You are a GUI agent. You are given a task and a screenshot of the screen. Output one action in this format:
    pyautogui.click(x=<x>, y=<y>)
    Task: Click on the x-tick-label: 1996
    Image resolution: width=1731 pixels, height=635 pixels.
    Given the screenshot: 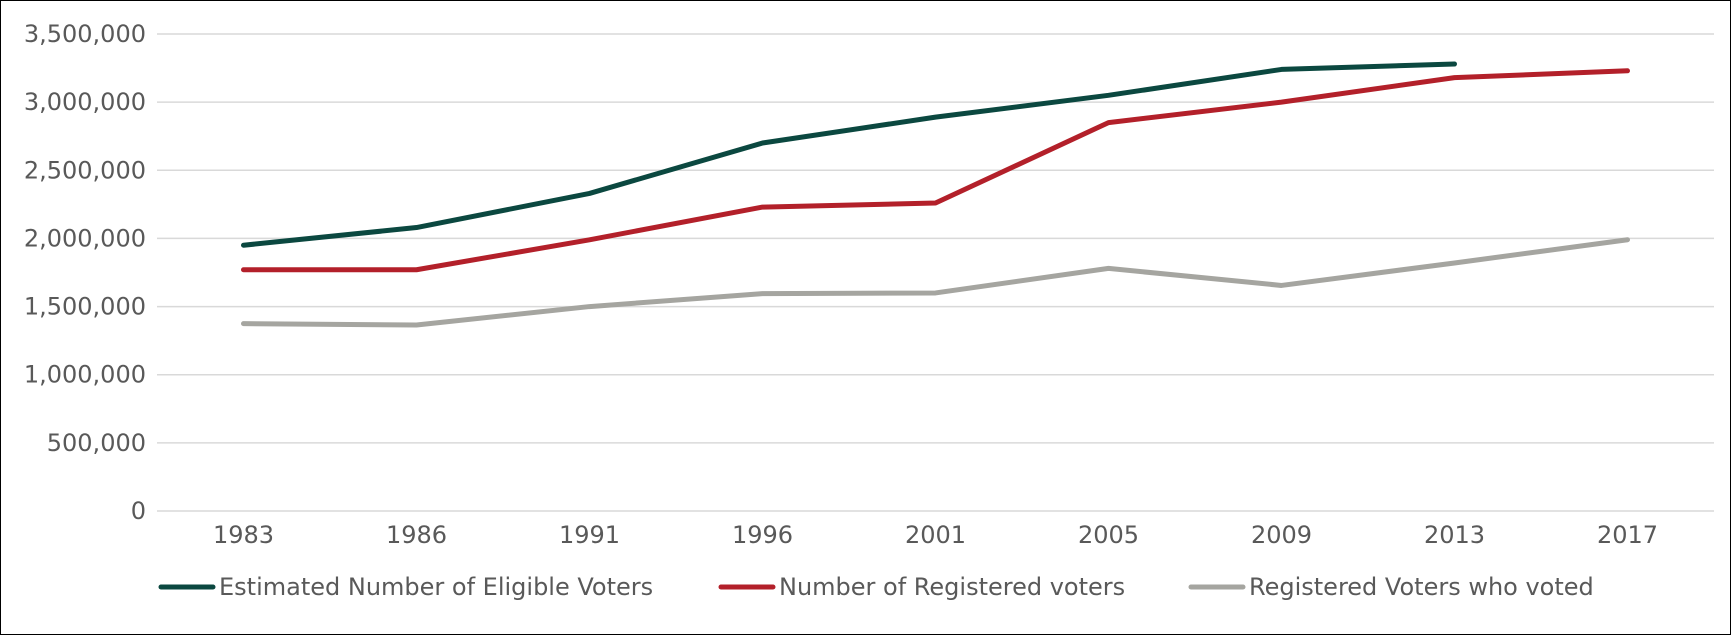 What is the action you would take?
    pyautogui.click(x=762, y=535)
    